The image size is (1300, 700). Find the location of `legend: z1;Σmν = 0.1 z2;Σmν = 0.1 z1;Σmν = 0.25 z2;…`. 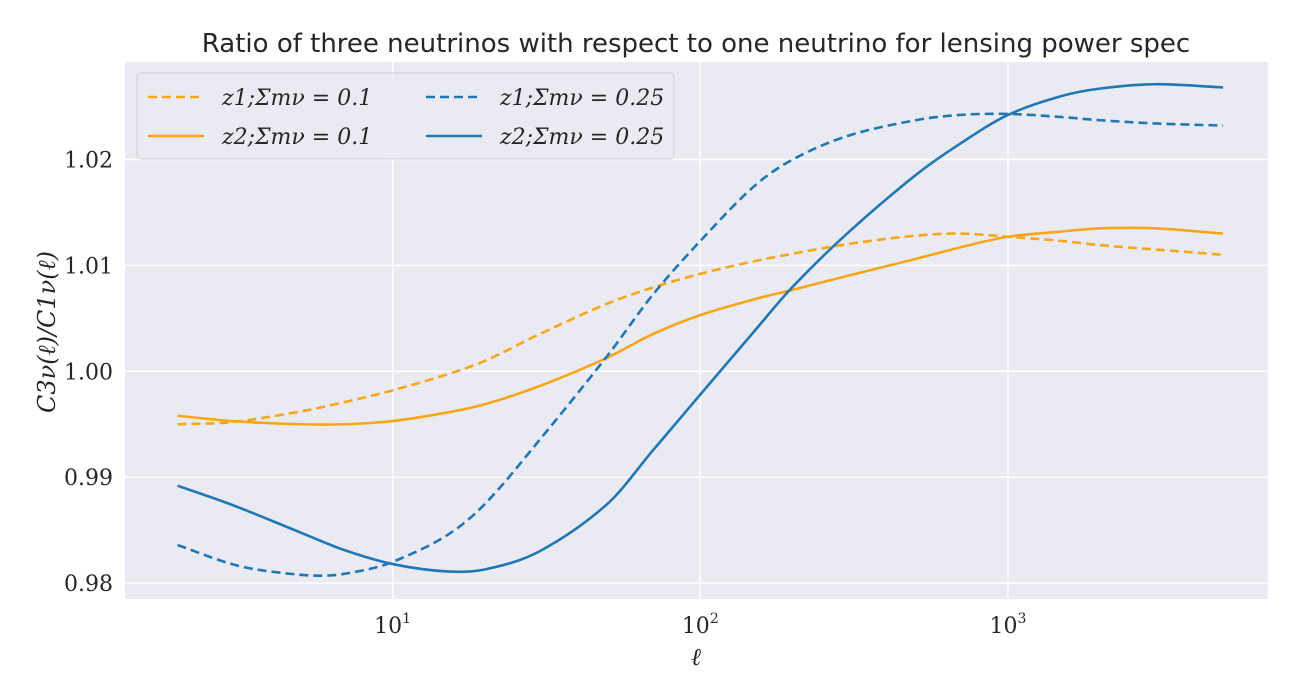

legend: z1;Σmν = 0.1 z2;Σmν = 0.1 z1;Σmν = 0.25 z2;… is located at coordinates (405, 116).